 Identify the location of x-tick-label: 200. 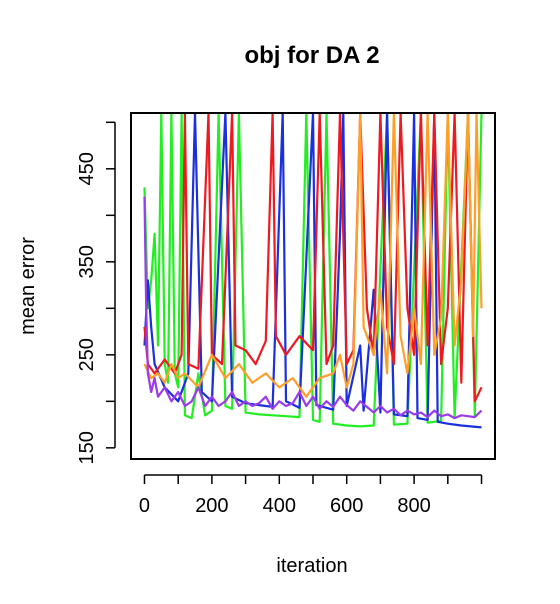
(211, 506).